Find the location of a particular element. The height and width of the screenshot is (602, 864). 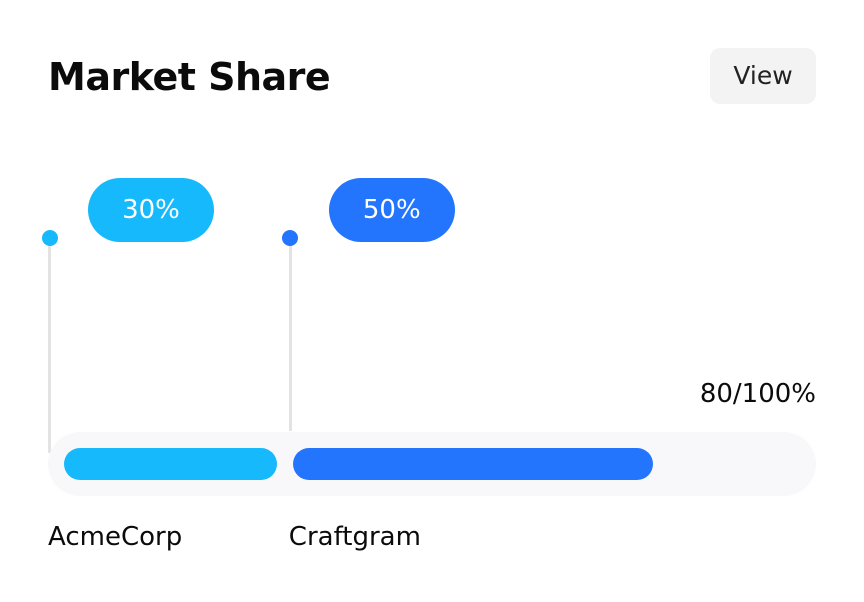

acmecorp-marker-dot is located at coordinates (49, 238).